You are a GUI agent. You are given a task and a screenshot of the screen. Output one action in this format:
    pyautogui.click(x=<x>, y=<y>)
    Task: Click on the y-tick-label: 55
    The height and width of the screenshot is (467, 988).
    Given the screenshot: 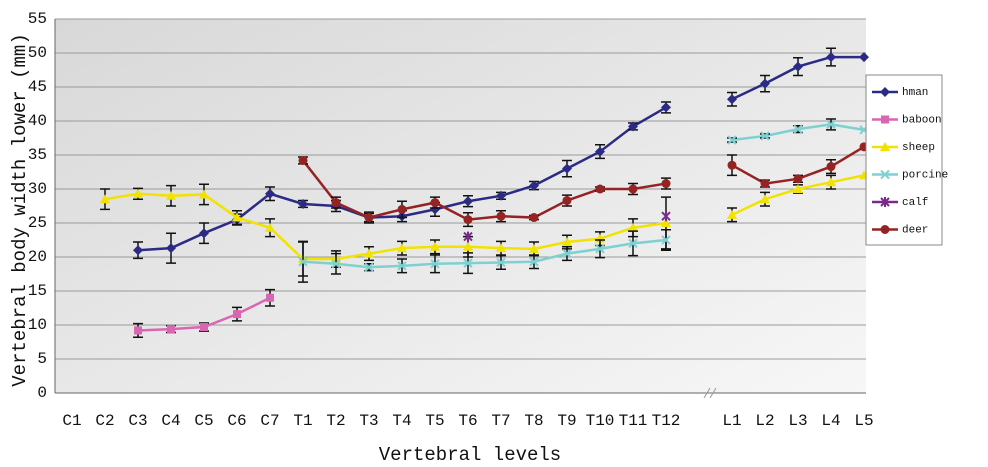 What is the action you would take?
    pyautogui.click(x=37, y=19)
    